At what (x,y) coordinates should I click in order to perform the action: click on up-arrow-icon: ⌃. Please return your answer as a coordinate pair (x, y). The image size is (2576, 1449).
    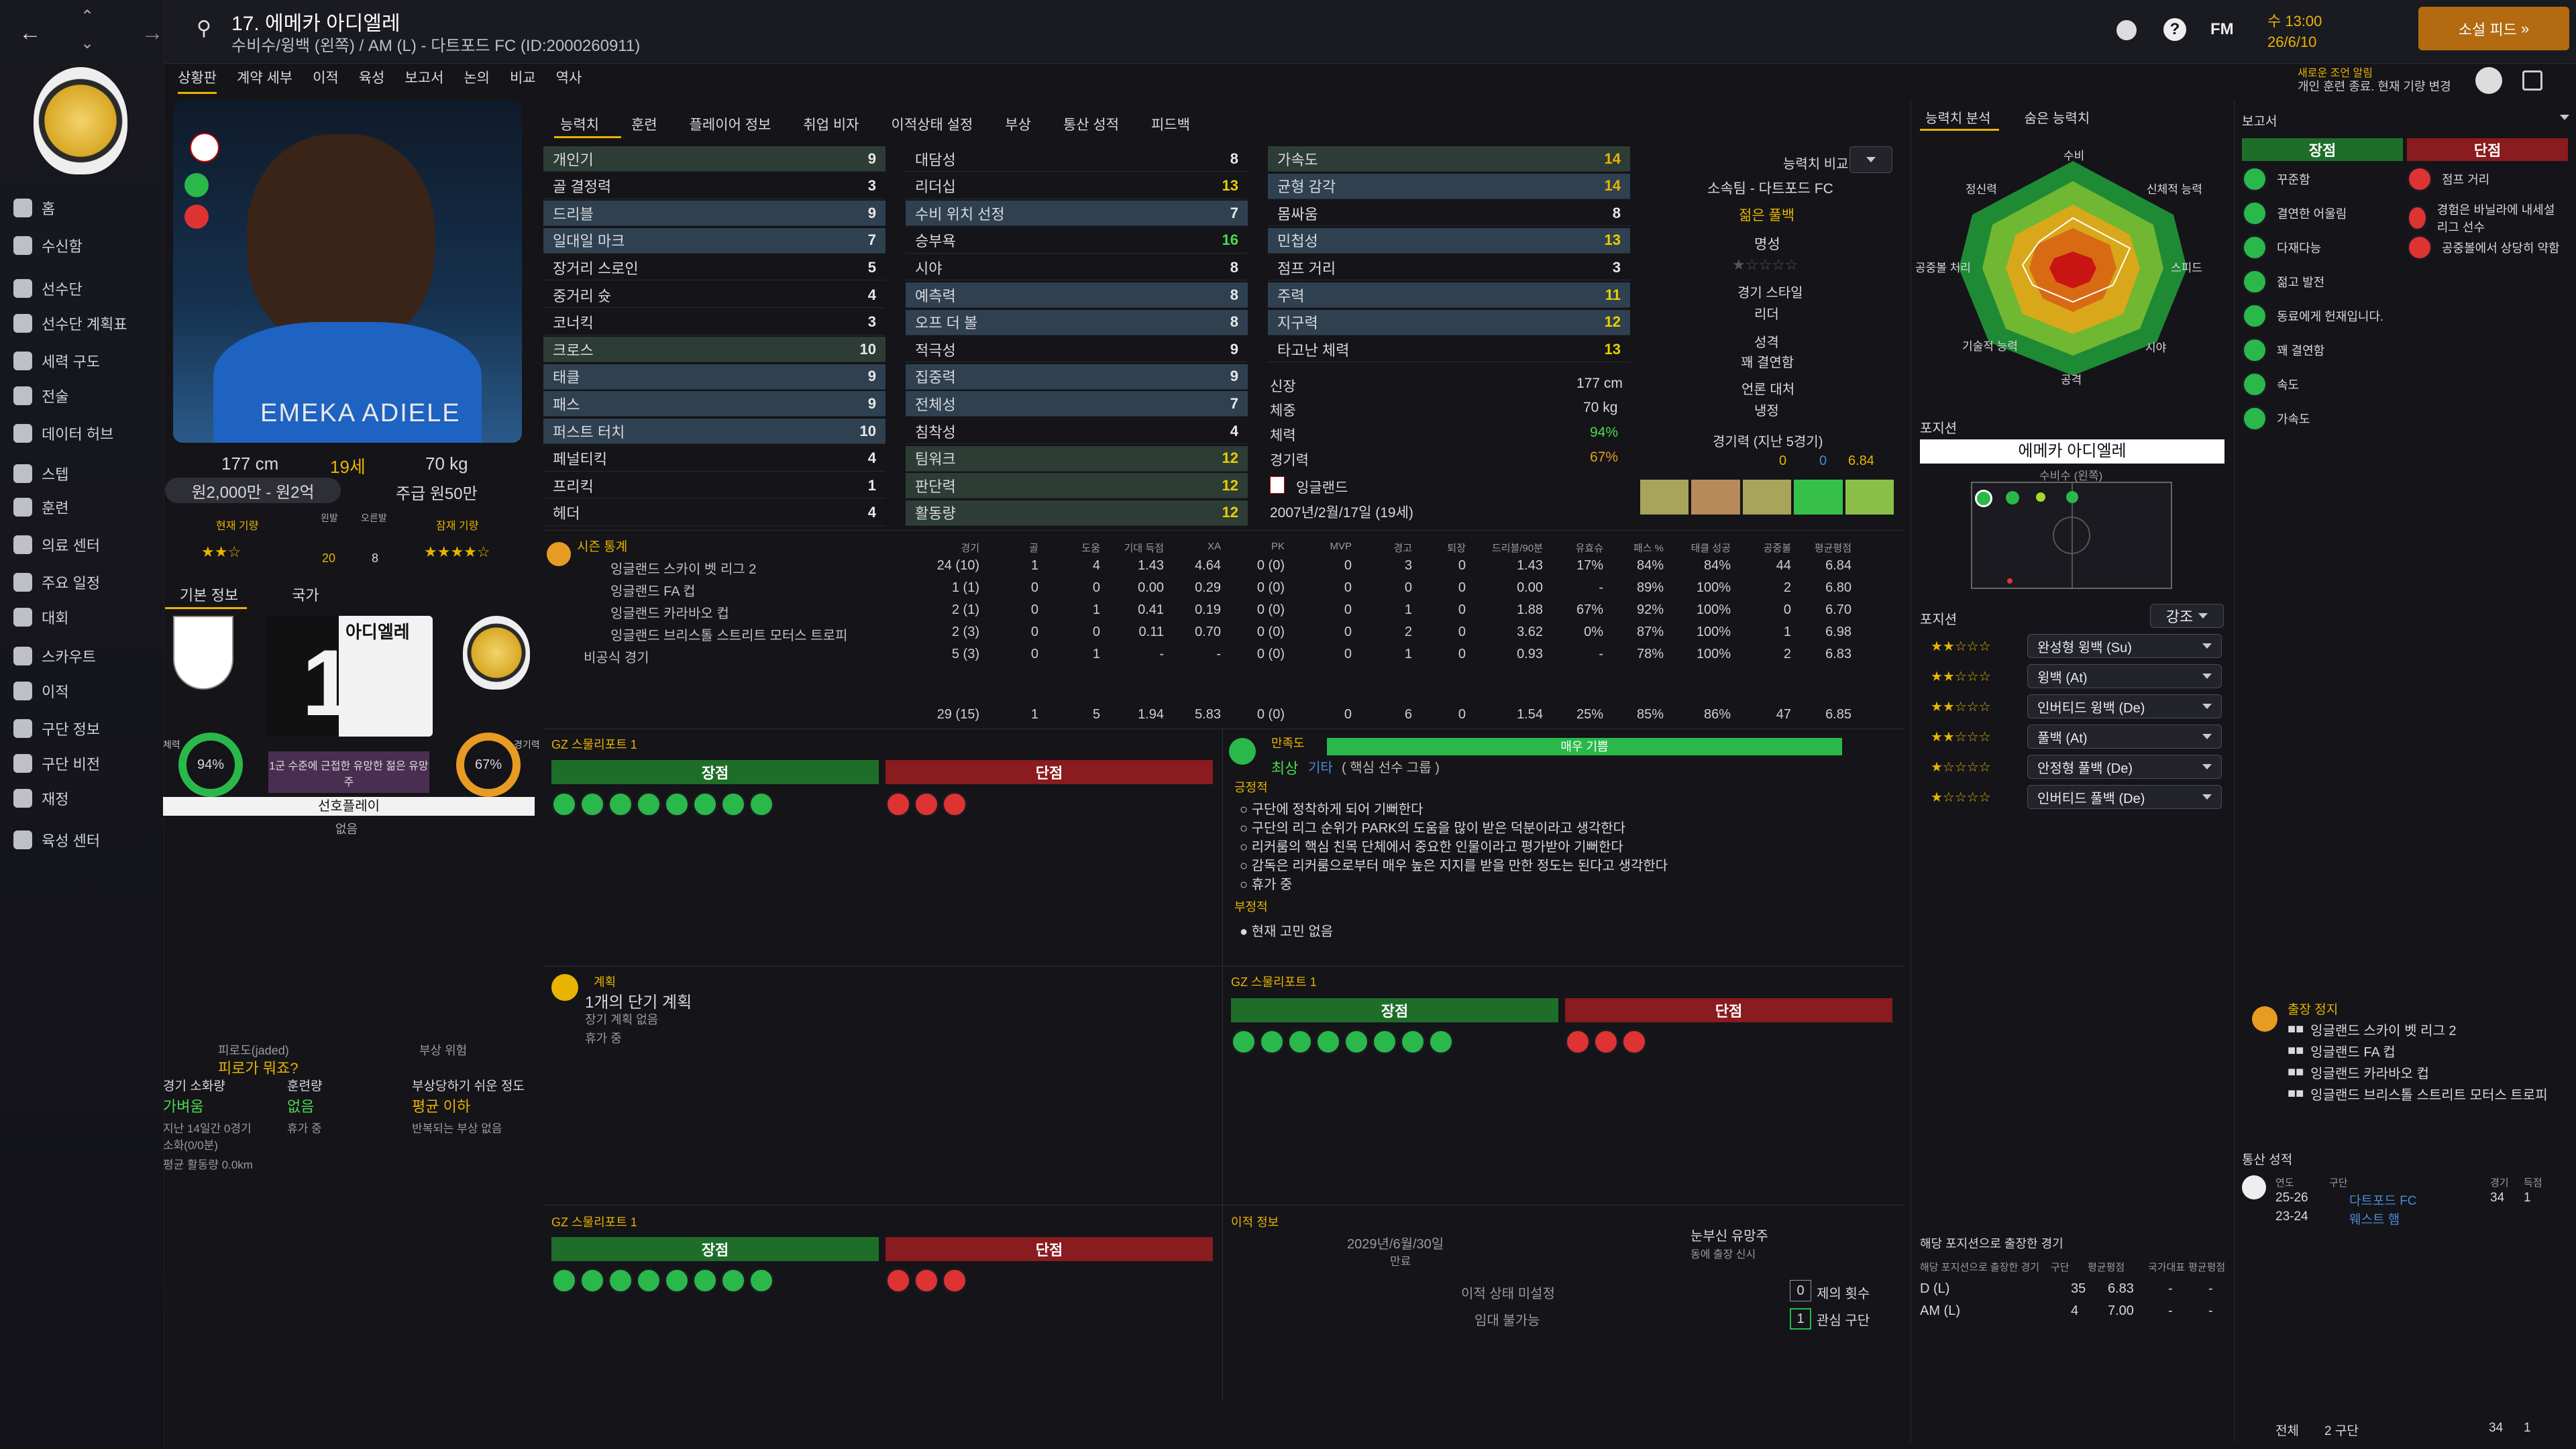
    Looking at the image, I should click on (87, 16).